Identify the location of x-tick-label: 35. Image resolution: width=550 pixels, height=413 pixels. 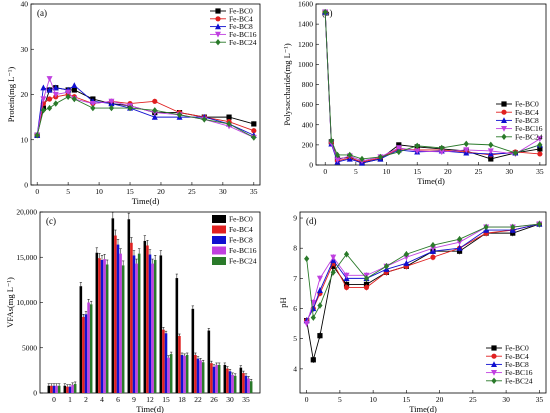
(540, 399).